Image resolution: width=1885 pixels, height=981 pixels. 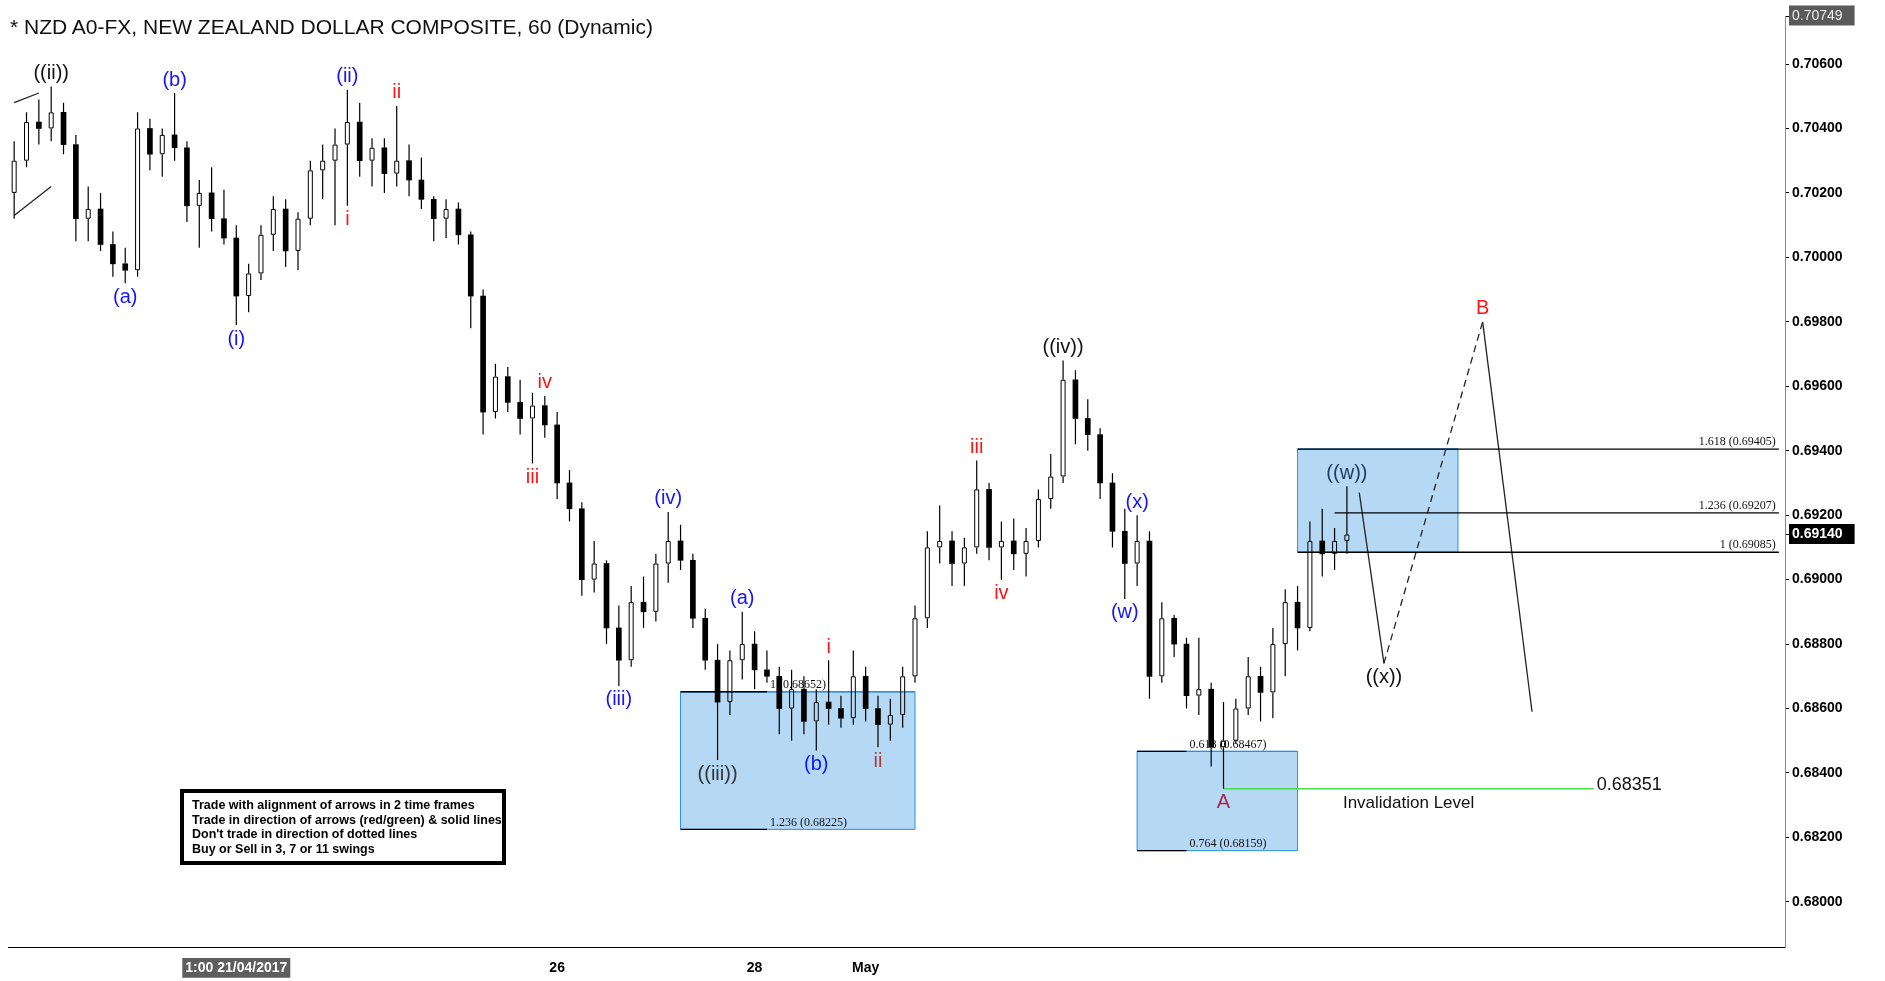 What do you see at coordinates (236, 967) in the screenshot?
I see `x-tick-label: 1:00 21/04/2017` at bounding box center [236, 967].